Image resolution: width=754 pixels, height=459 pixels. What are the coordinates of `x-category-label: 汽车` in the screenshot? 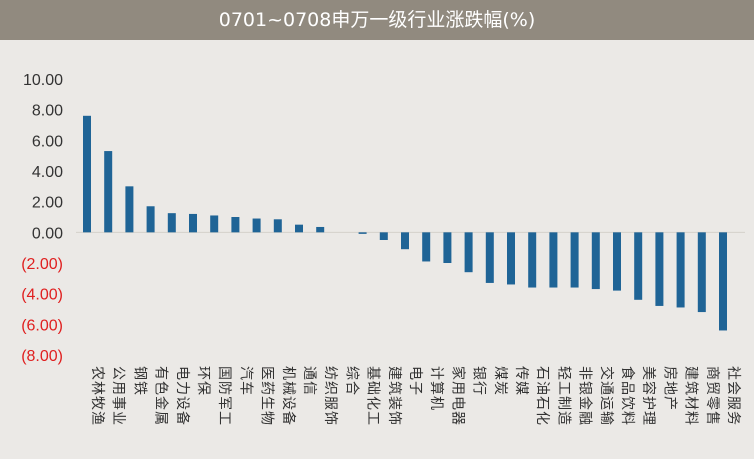 It's located at (245, 381).